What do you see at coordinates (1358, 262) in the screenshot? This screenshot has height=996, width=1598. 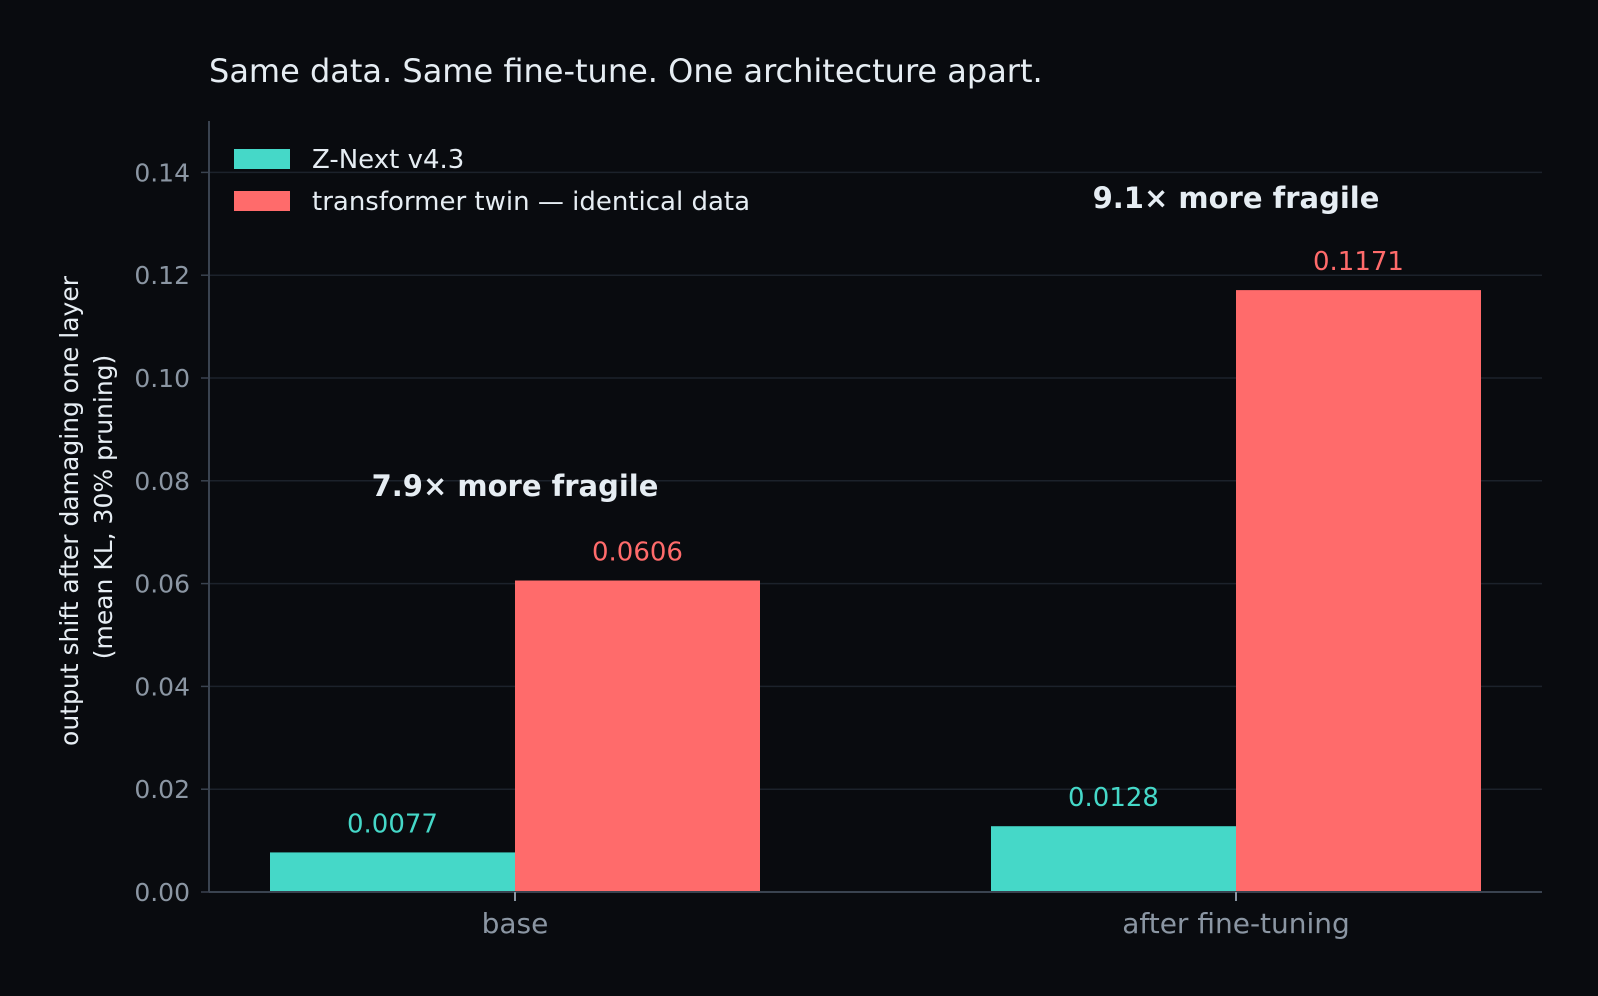 I see `value-label: 0.1171` at bounding box center [1358, 262].